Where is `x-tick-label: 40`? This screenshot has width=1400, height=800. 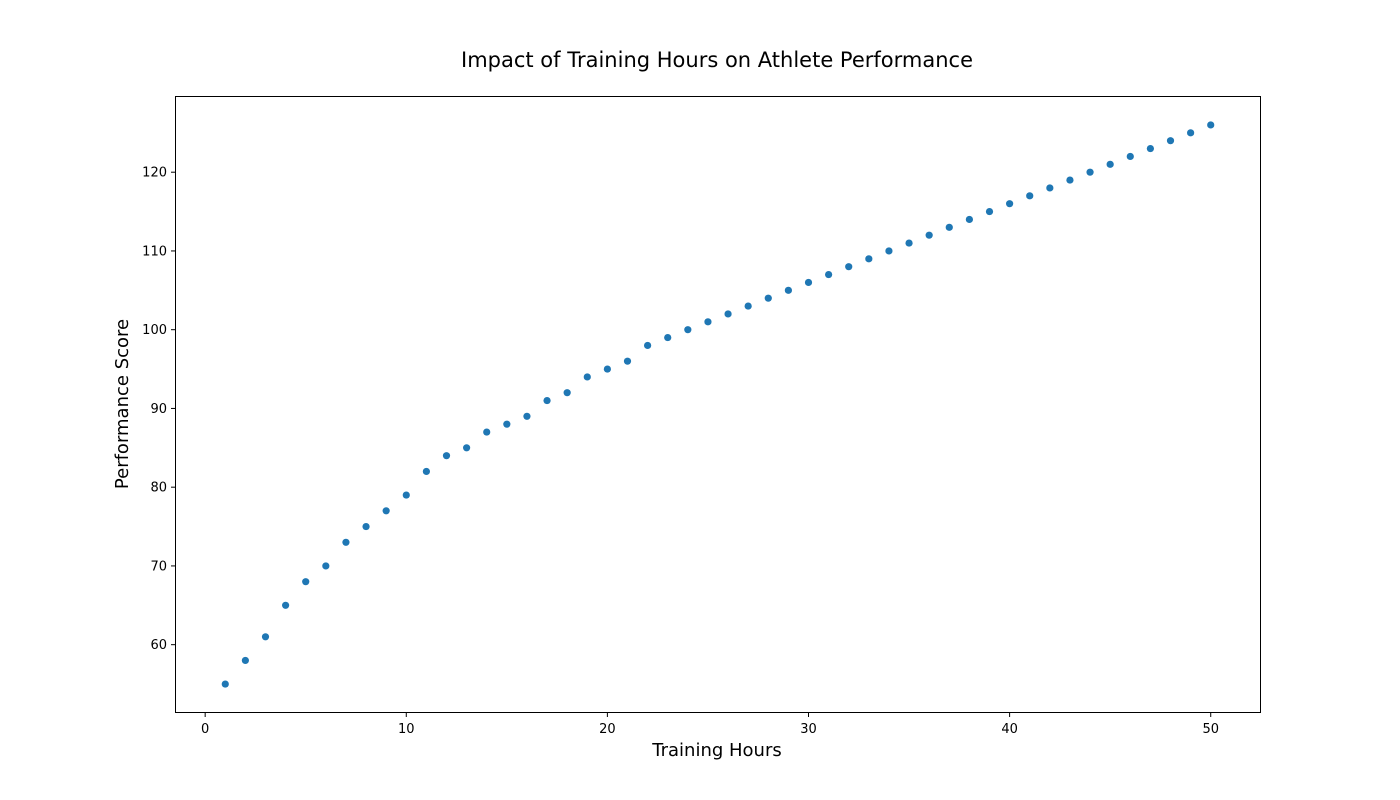
x-tick-label: 40 is located at coordinates (1009, 729).